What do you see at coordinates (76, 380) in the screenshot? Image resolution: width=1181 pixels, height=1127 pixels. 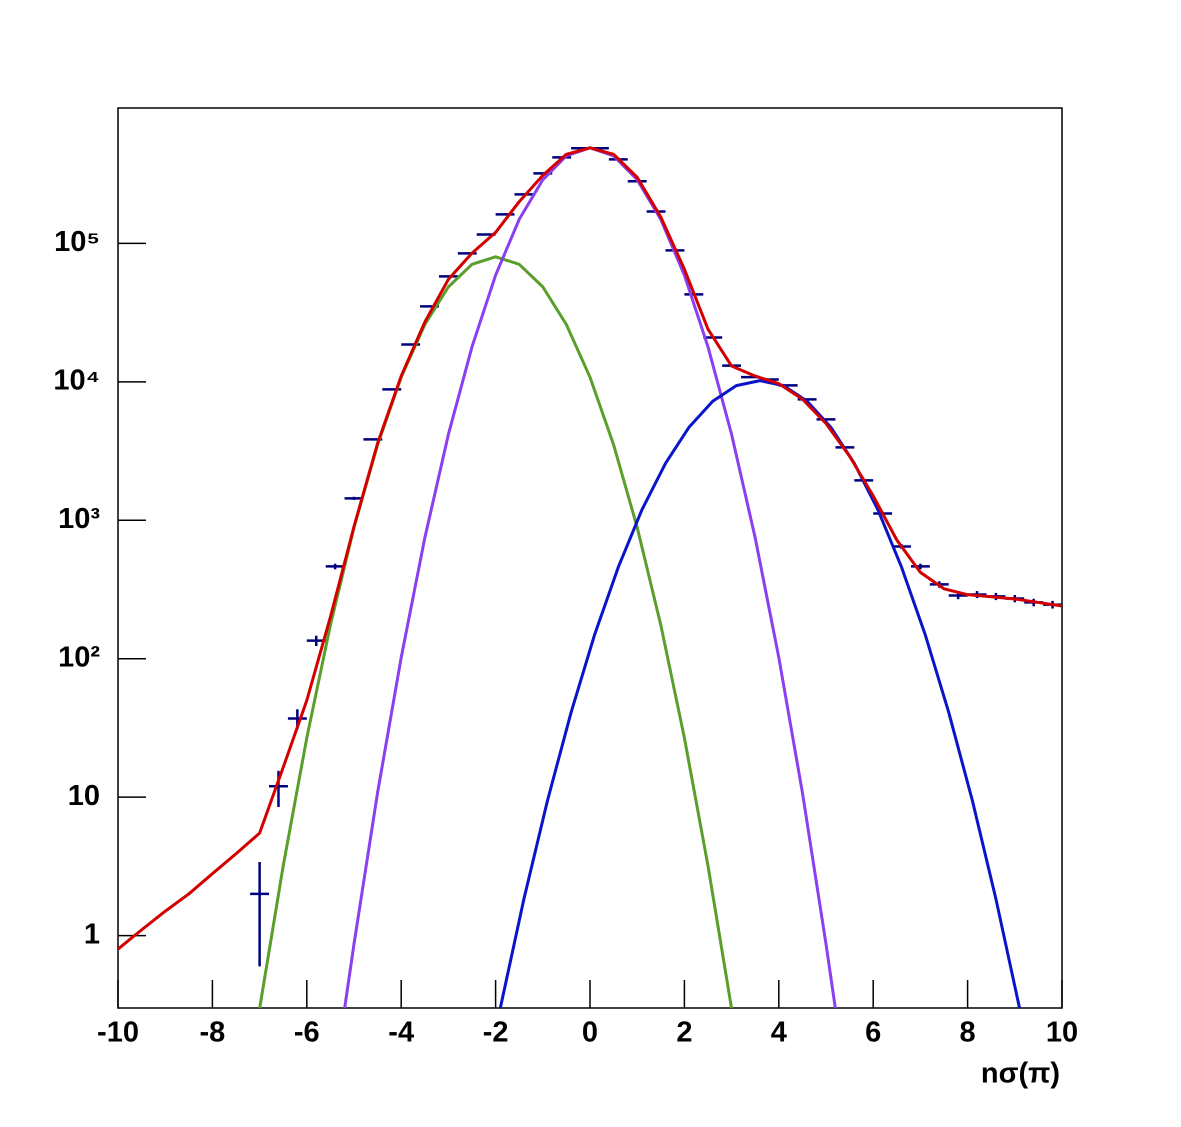 I see `y-tick-label: 10⁴` at bounding box center [76, 380].